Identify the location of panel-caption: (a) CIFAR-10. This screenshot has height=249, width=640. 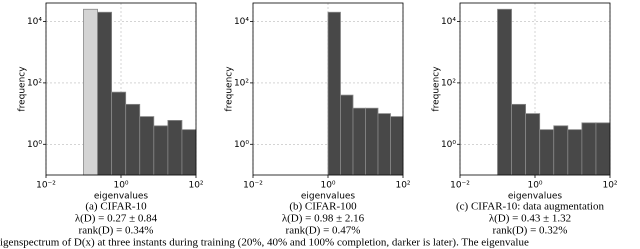
(116, 207).